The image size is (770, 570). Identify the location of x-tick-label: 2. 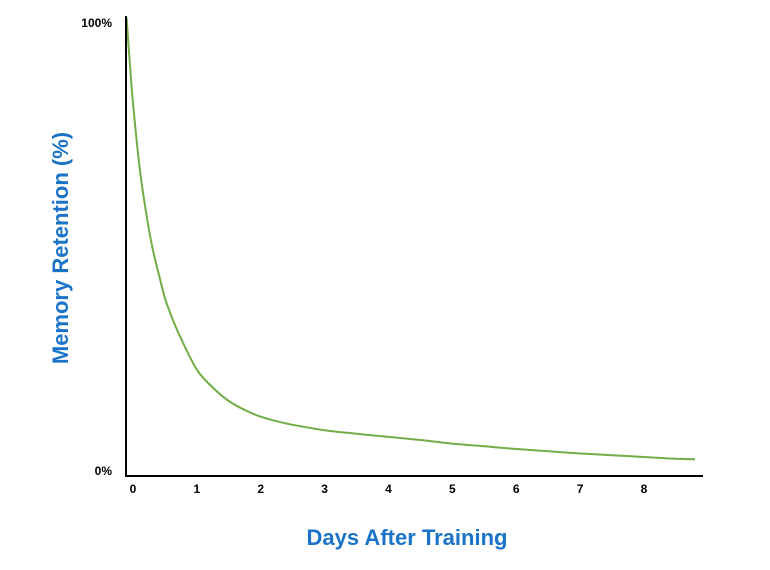
(260, 489).